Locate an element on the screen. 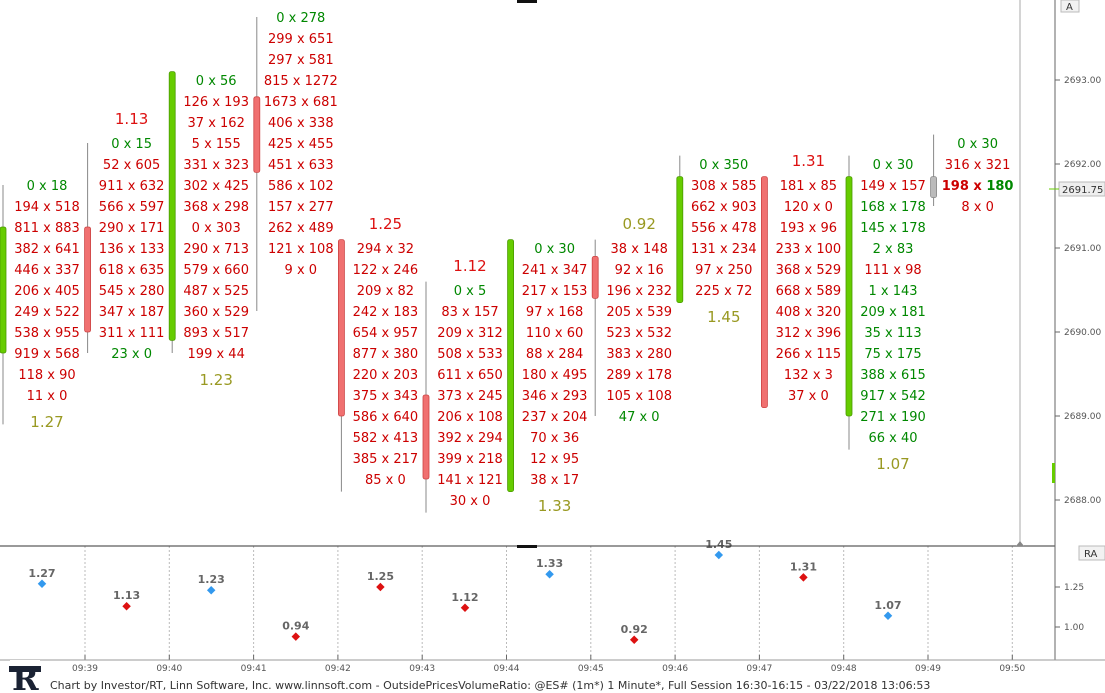 This screenshot has width=1105, height=693. indicator-value-label: 1.31 is located at coordinates (803, 566).